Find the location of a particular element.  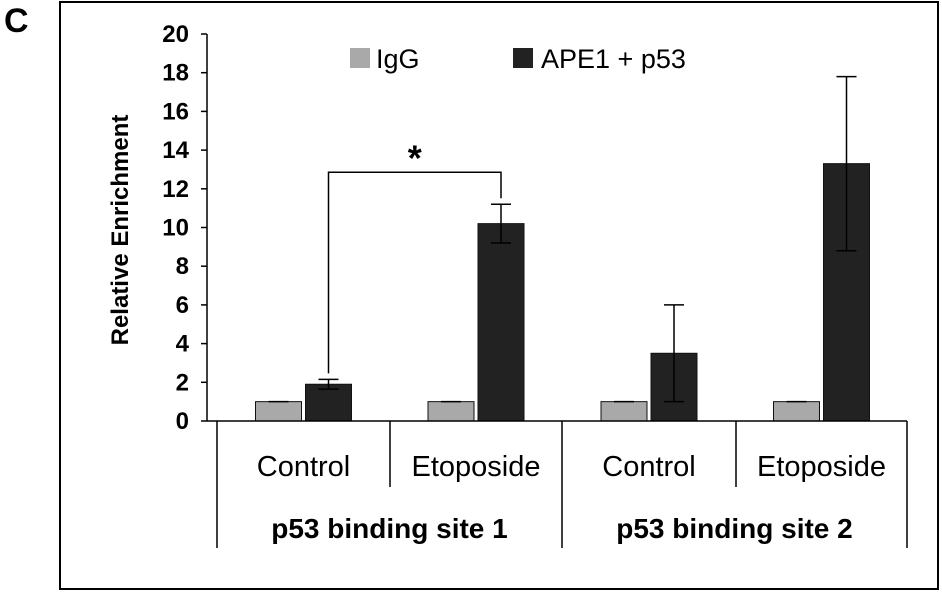

panel-label: C is located at coordinates (16, 21).